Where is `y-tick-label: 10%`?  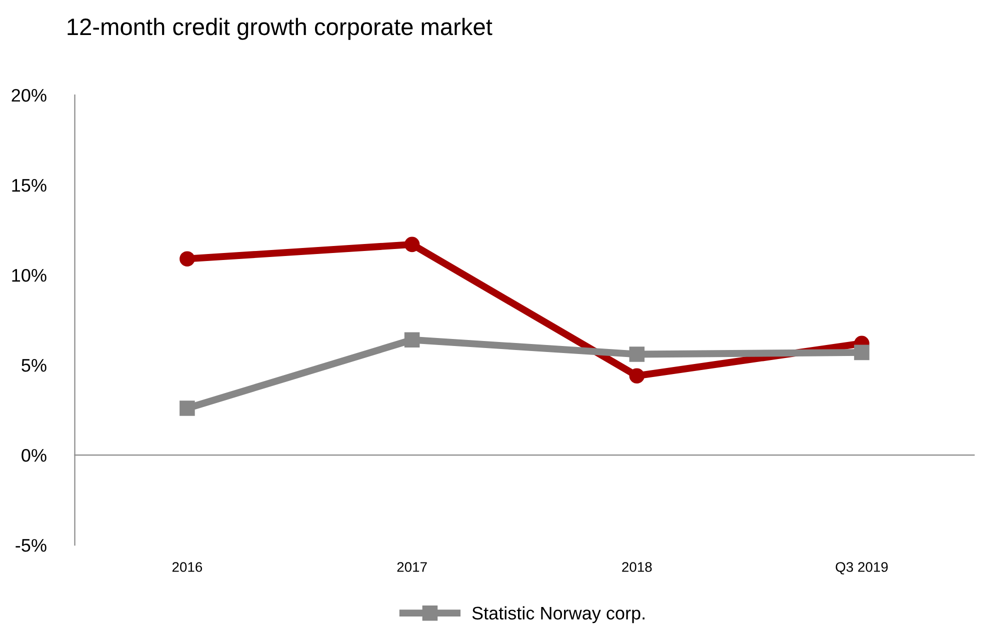 y-tick-label: 10% is located at coordinates (29, 275).